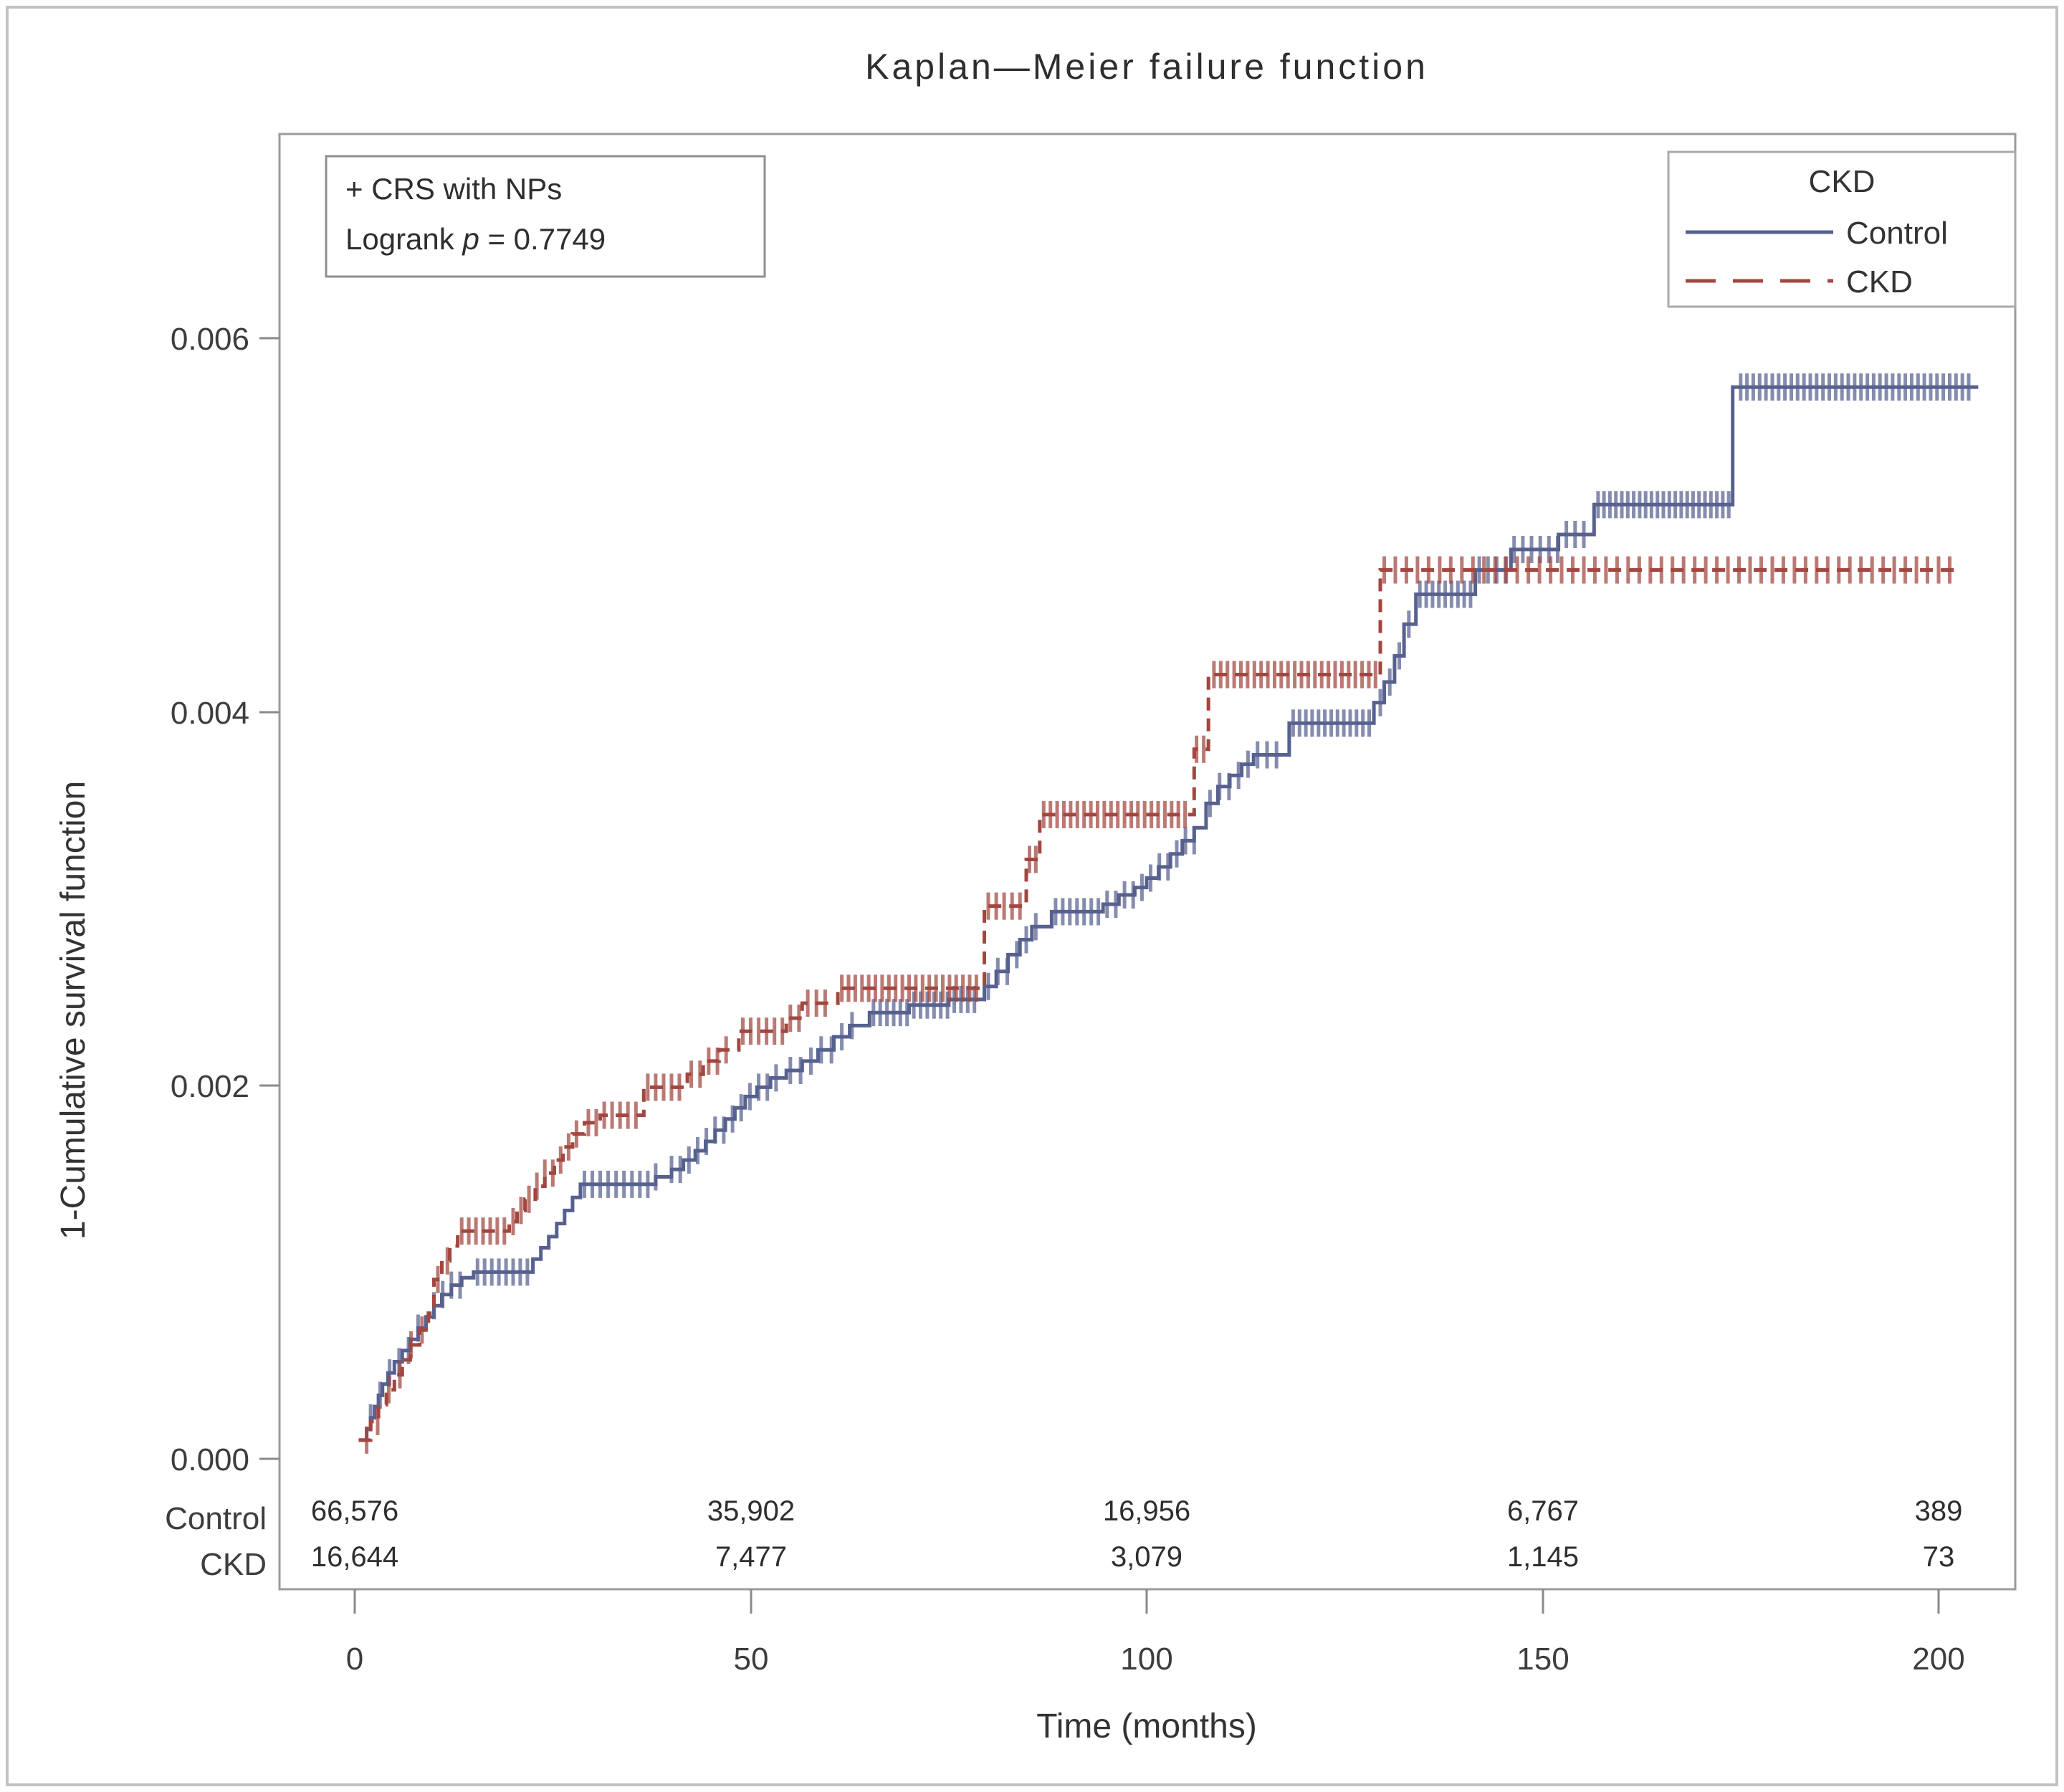 Image resolution: width=2064 pixels, height=1792 pixels. I want to click on at-risk-value: 16,956, so click(1146, 1511).